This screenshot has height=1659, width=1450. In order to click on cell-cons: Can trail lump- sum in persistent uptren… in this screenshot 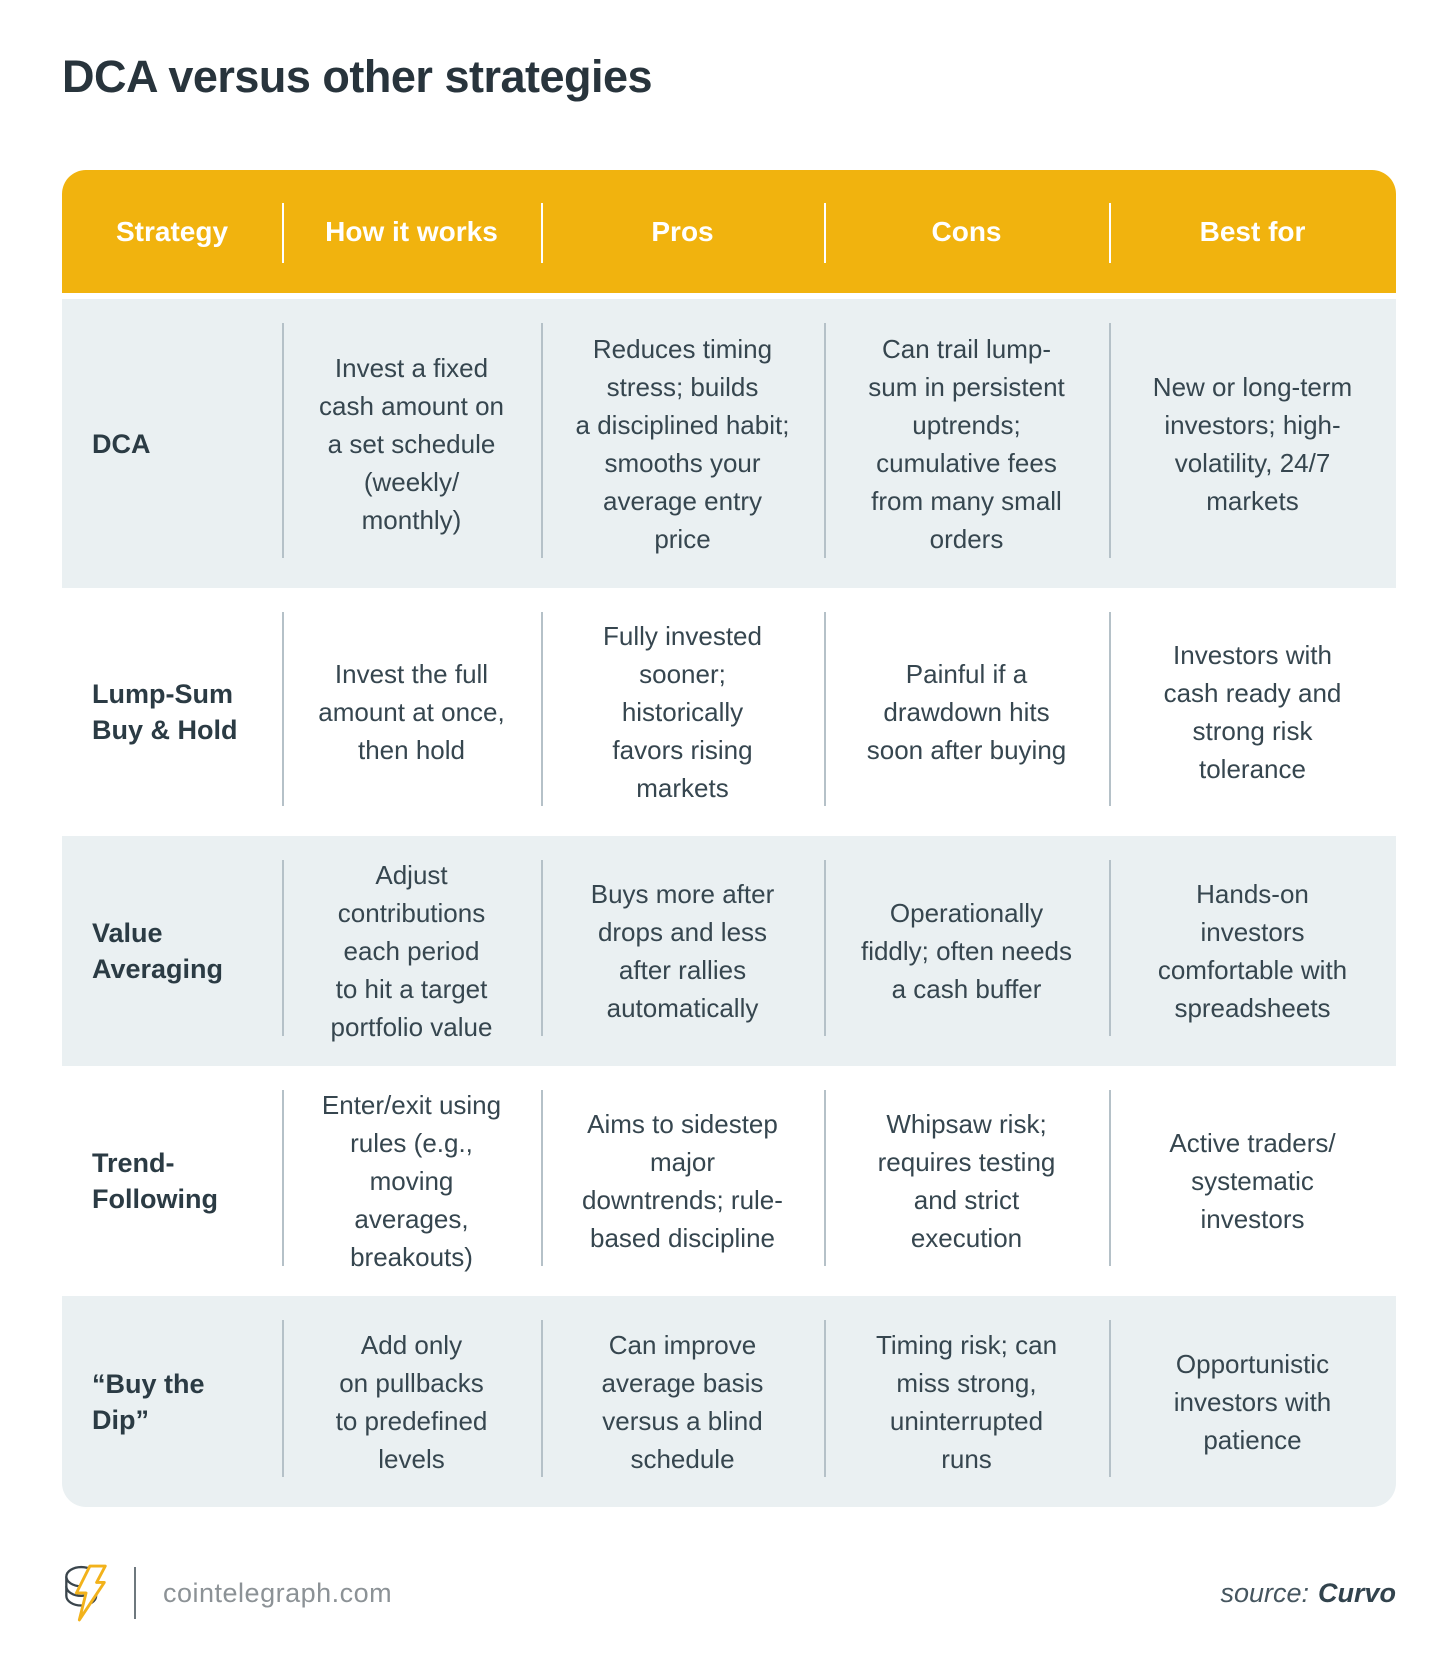, I will do `click(966, 443)`.